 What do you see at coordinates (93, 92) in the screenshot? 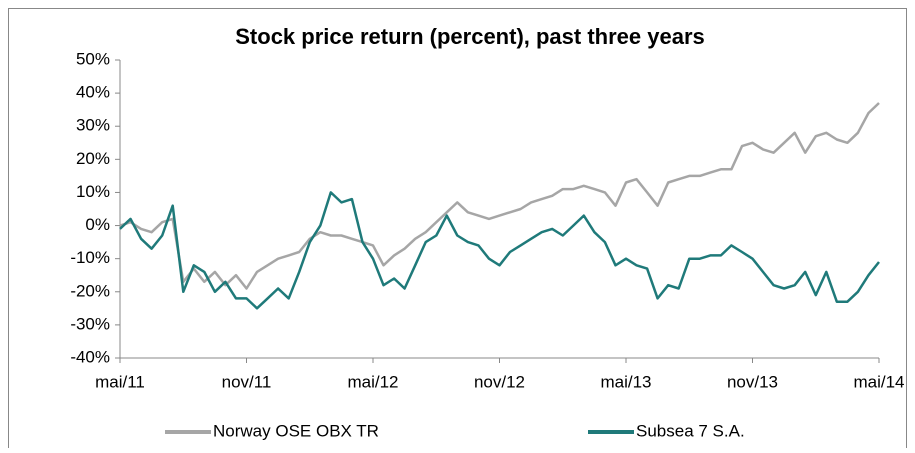
I see `y-tick-label: 40%` at bounding box center [93, 92].